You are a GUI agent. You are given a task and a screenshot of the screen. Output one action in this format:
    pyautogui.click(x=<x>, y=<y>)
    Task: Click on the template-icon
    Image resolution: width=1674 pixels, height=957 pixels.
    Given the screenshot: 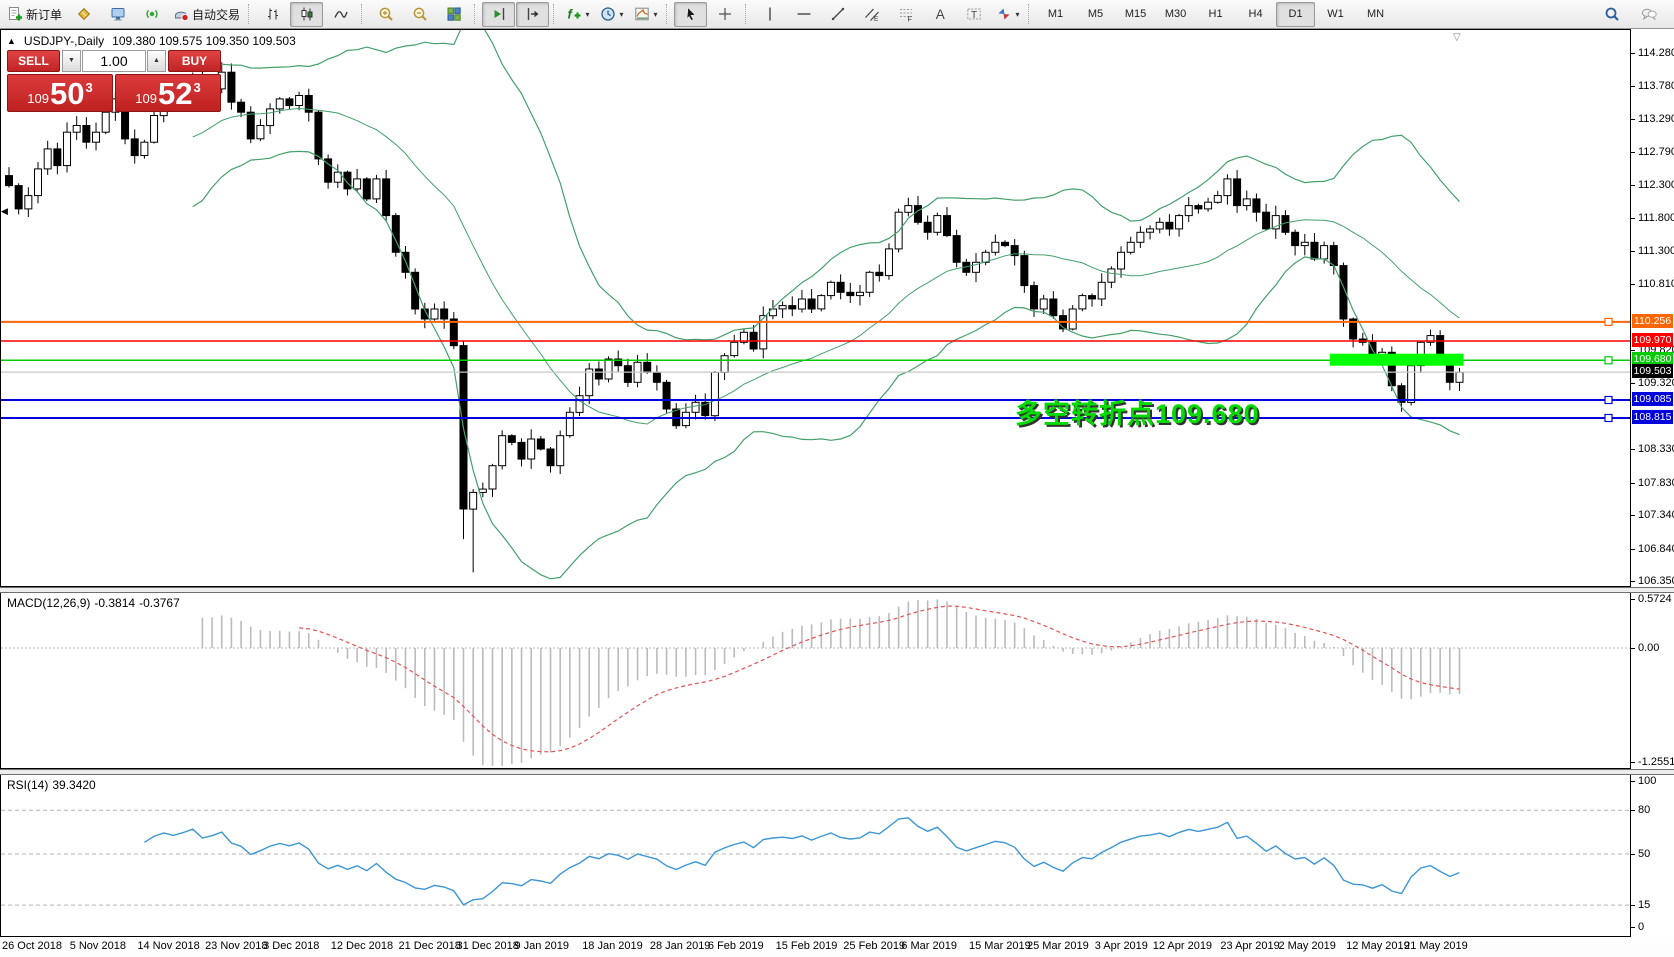 What is the action you would take?
    pyautogui.click(x=641, y=14)
    